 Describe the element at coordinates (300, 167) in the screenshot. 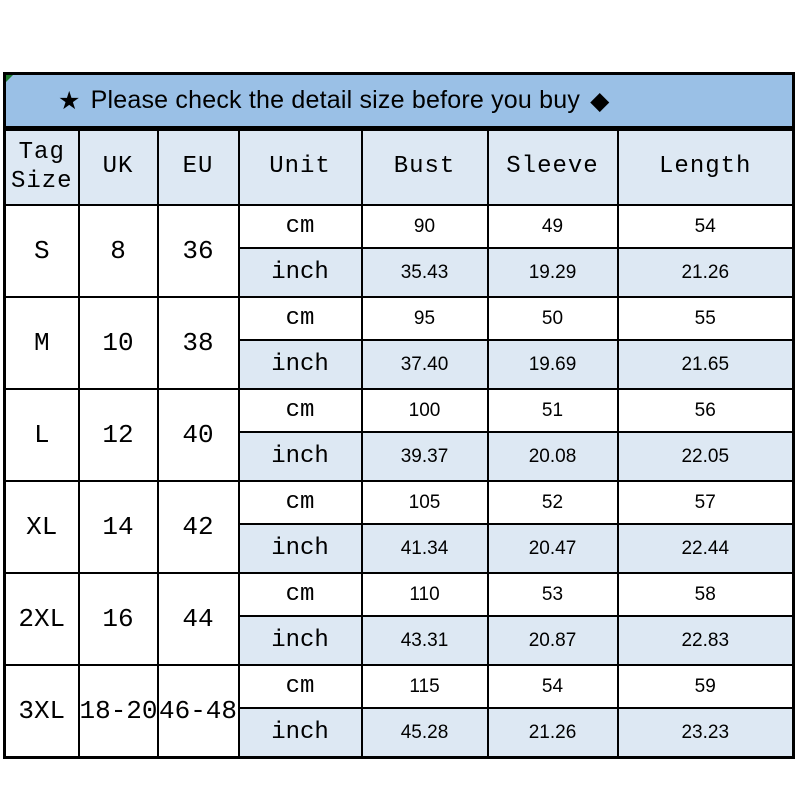

I see `header-cell-unit: Unit` at that location.